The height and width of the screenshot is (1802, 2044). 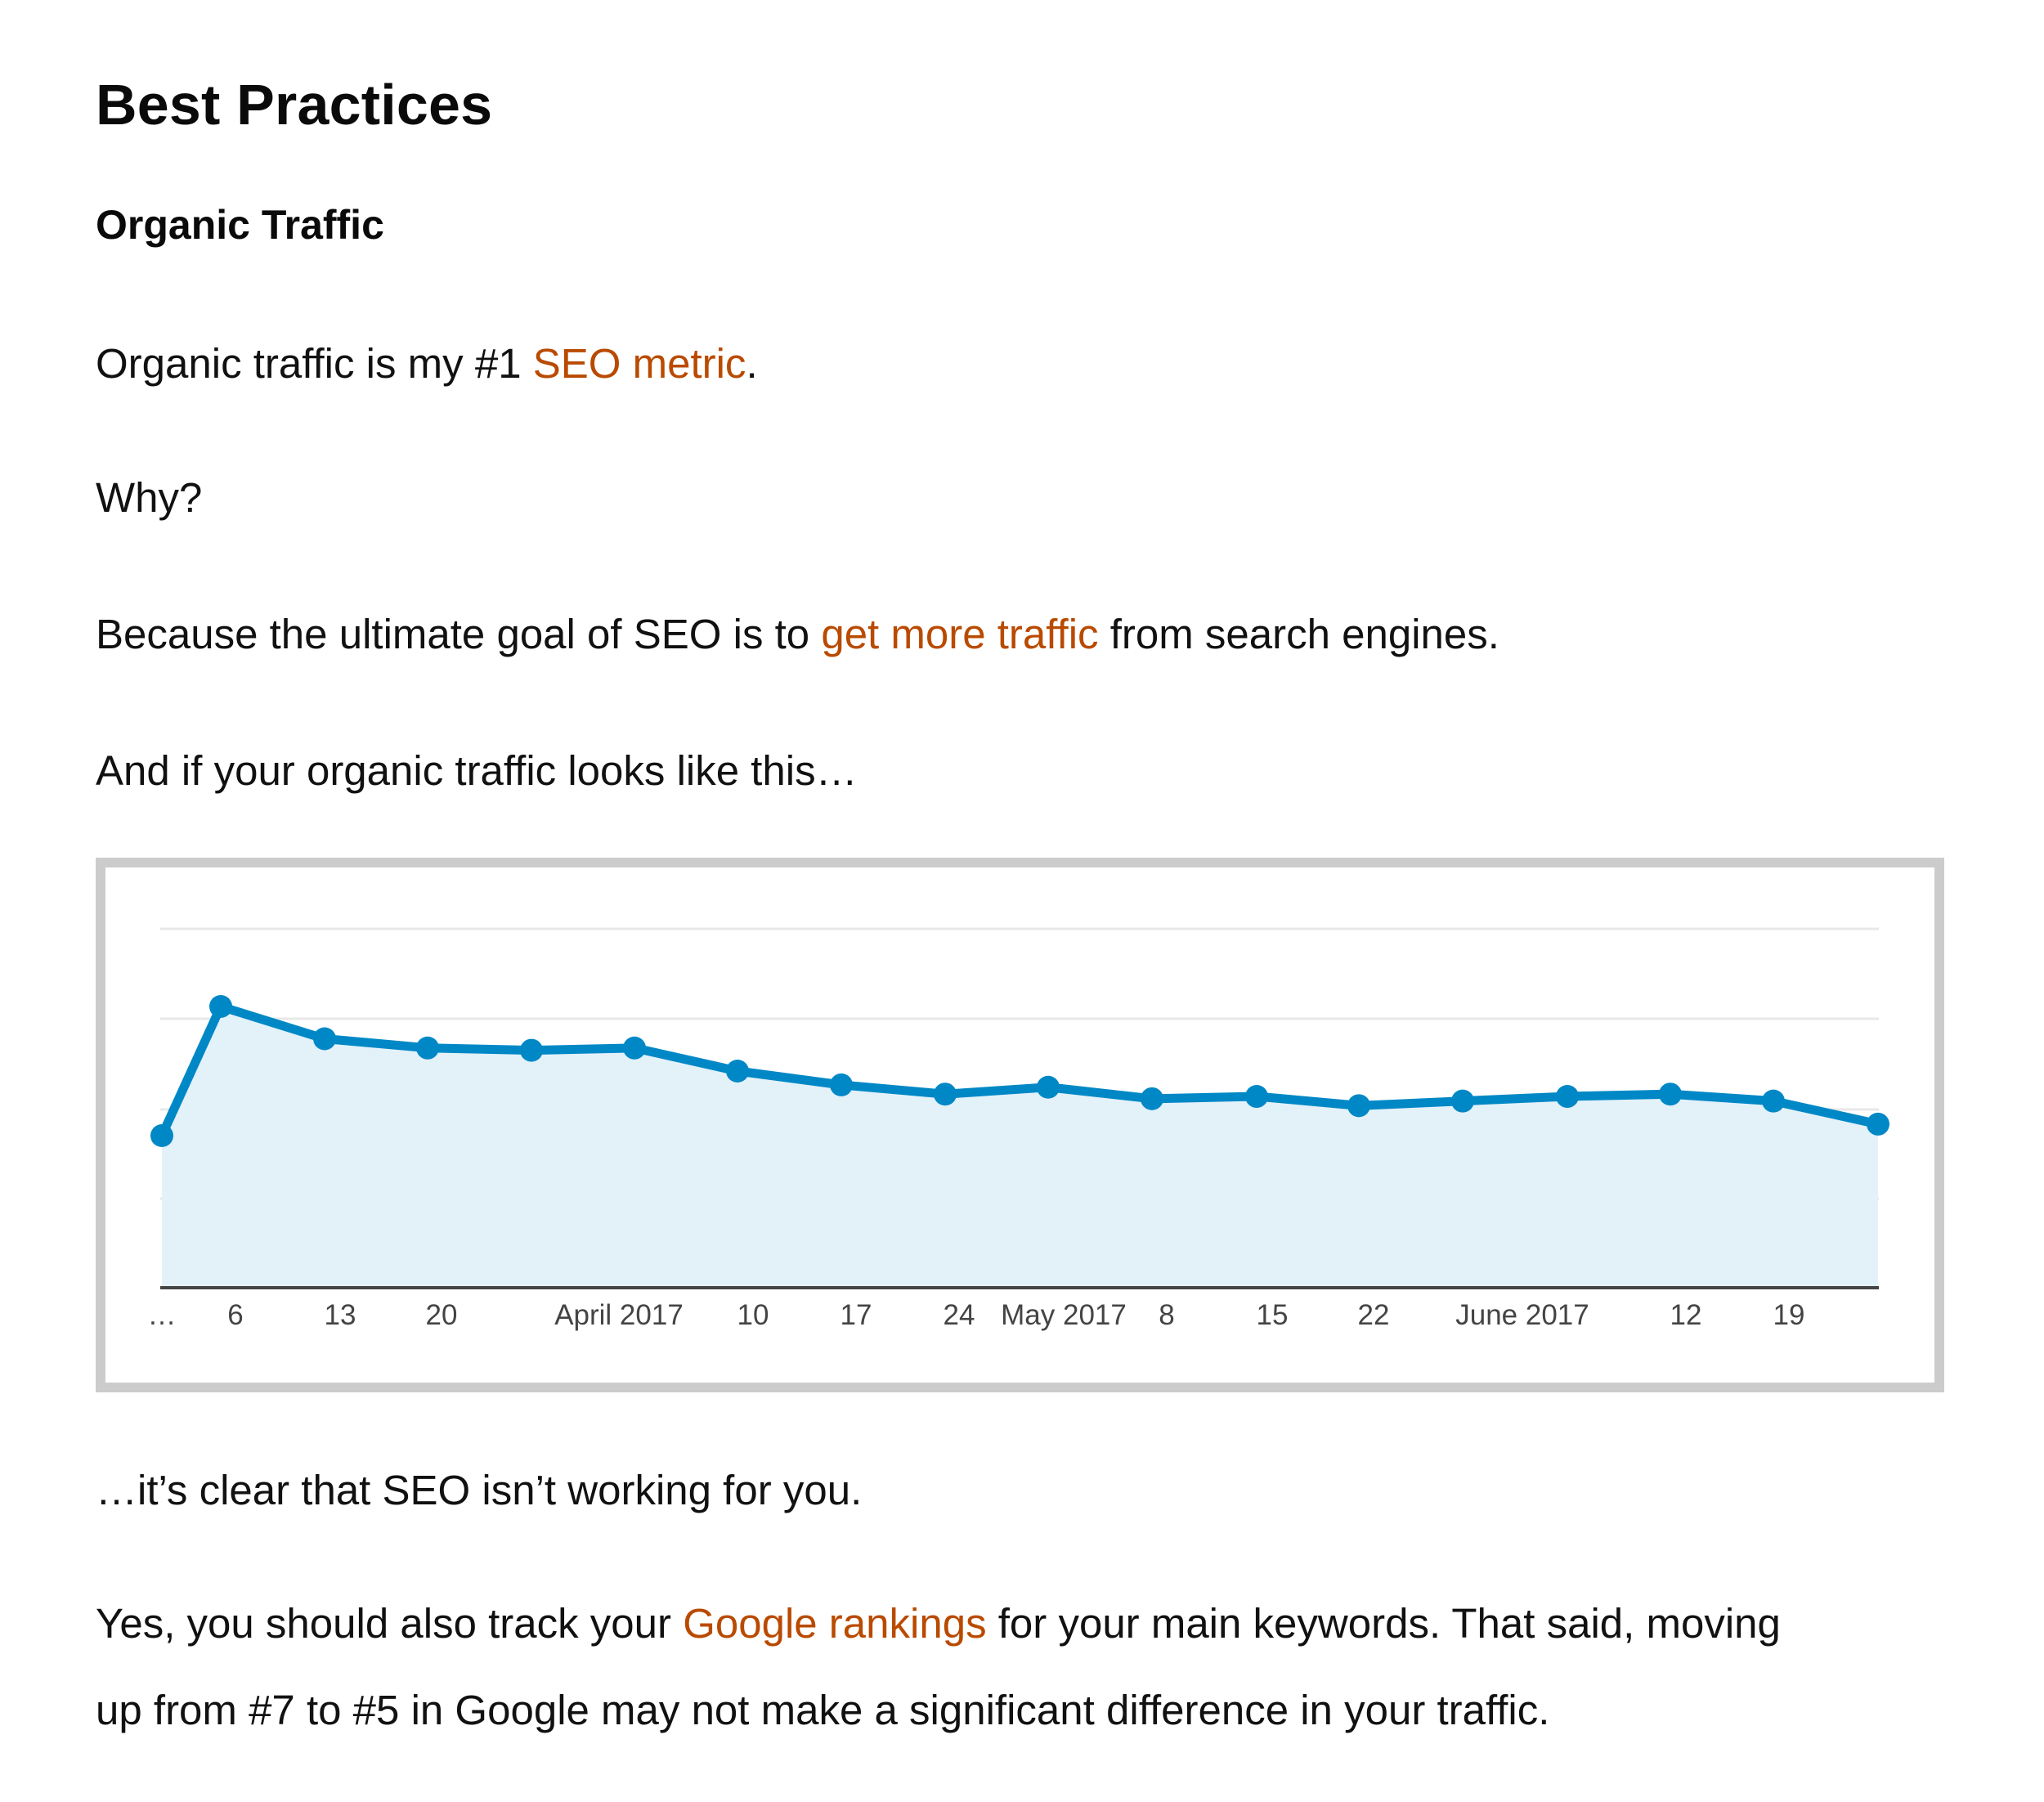 What do you see at coordinates (1374, 1315) in the screenshot?
I see `chart-x-tick-label: 22` at bounding box center [1374, 1315].